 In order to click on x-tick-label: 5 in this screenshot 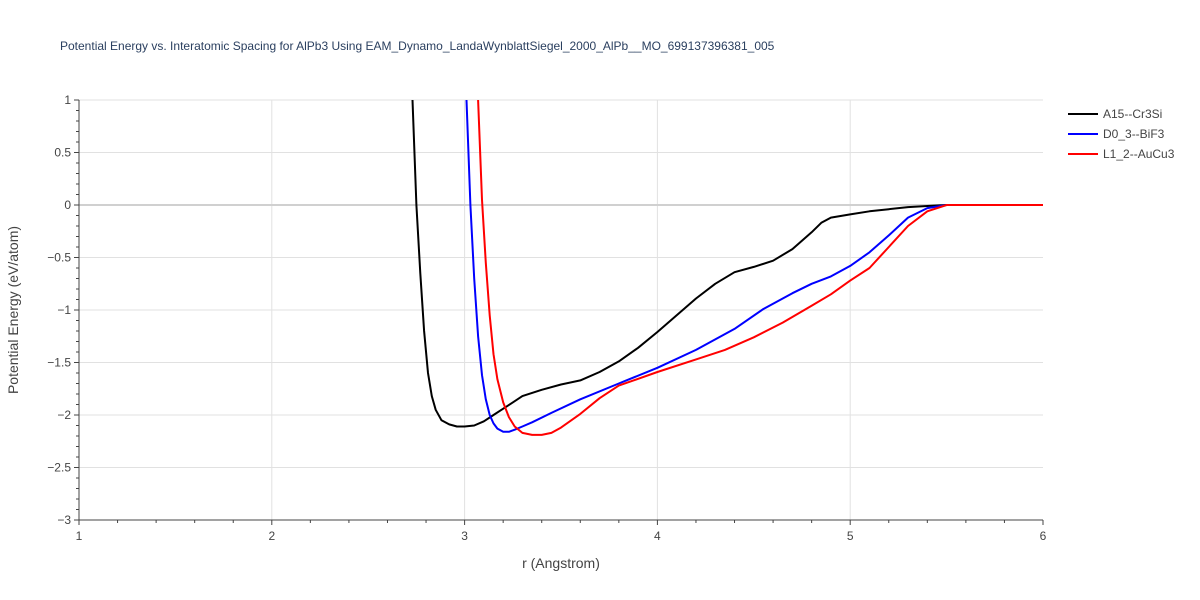, I will do `click(850, 536)`.